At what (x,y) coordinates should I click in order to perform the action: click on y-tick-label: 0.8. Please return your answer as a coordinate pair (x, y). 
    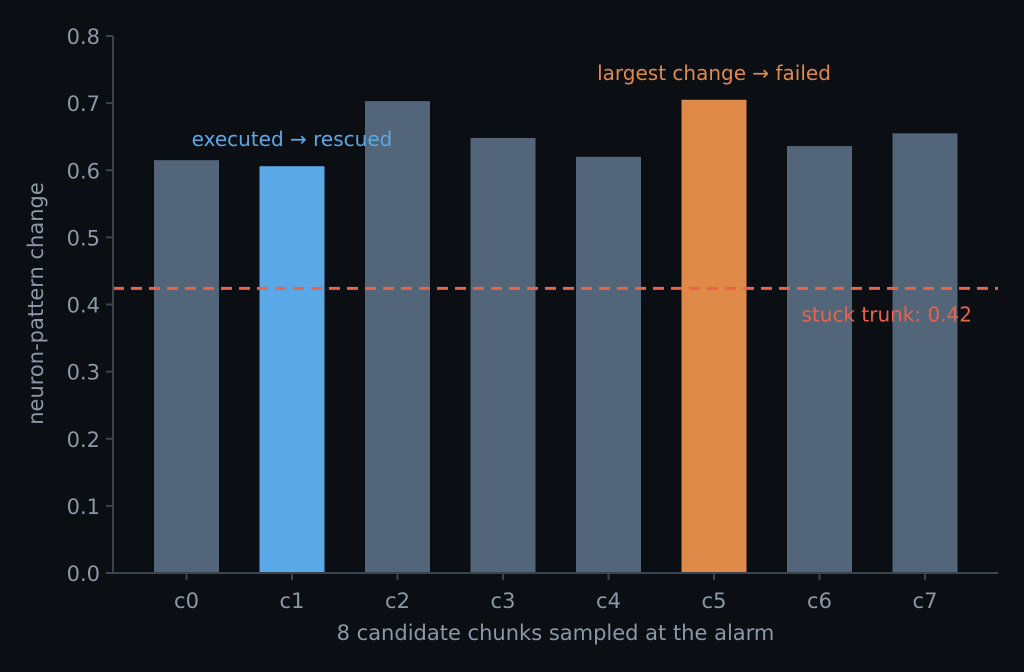
    Looking at the image, I should click on (83, 37).